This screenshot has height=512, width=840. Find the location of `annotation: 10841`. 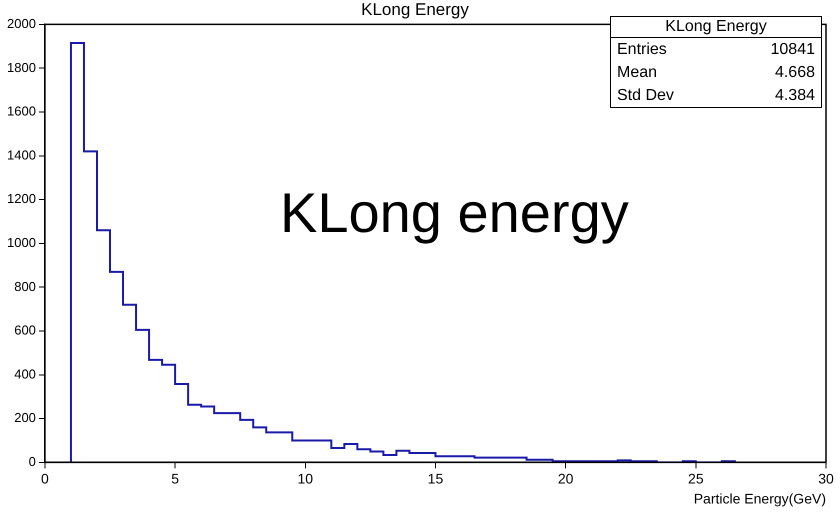

annotation: 10841 is located at coordinates (792, 50).